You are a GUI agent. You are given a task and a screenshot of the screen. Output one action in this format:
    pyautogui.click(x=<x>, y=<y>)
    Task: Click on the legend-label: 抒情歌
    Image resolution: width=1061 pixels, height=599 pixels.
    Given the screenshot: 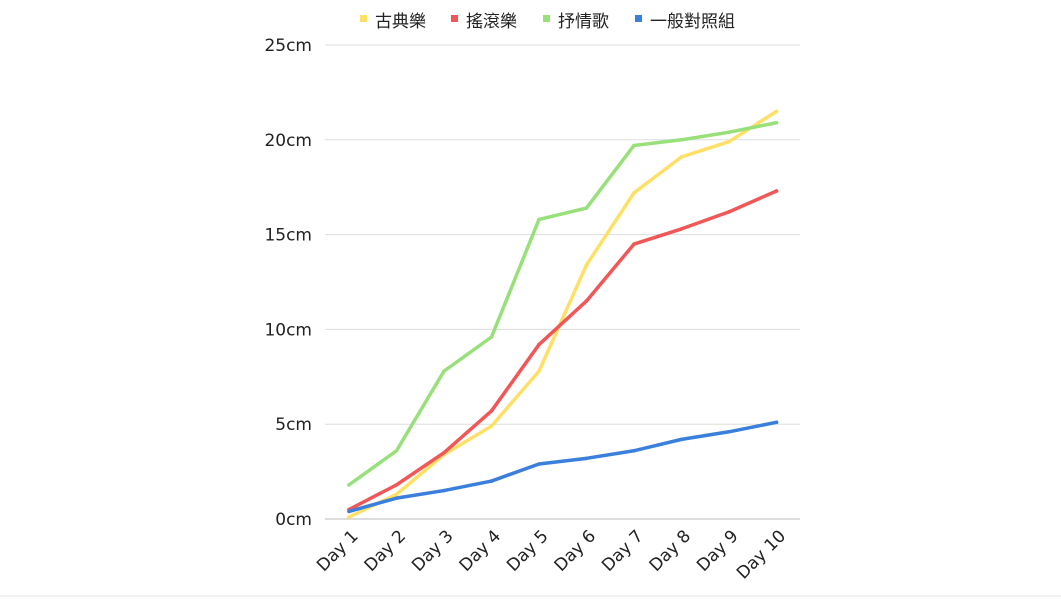 What is the action you would take?
    pyautogui.click(x=583, y=22)
    